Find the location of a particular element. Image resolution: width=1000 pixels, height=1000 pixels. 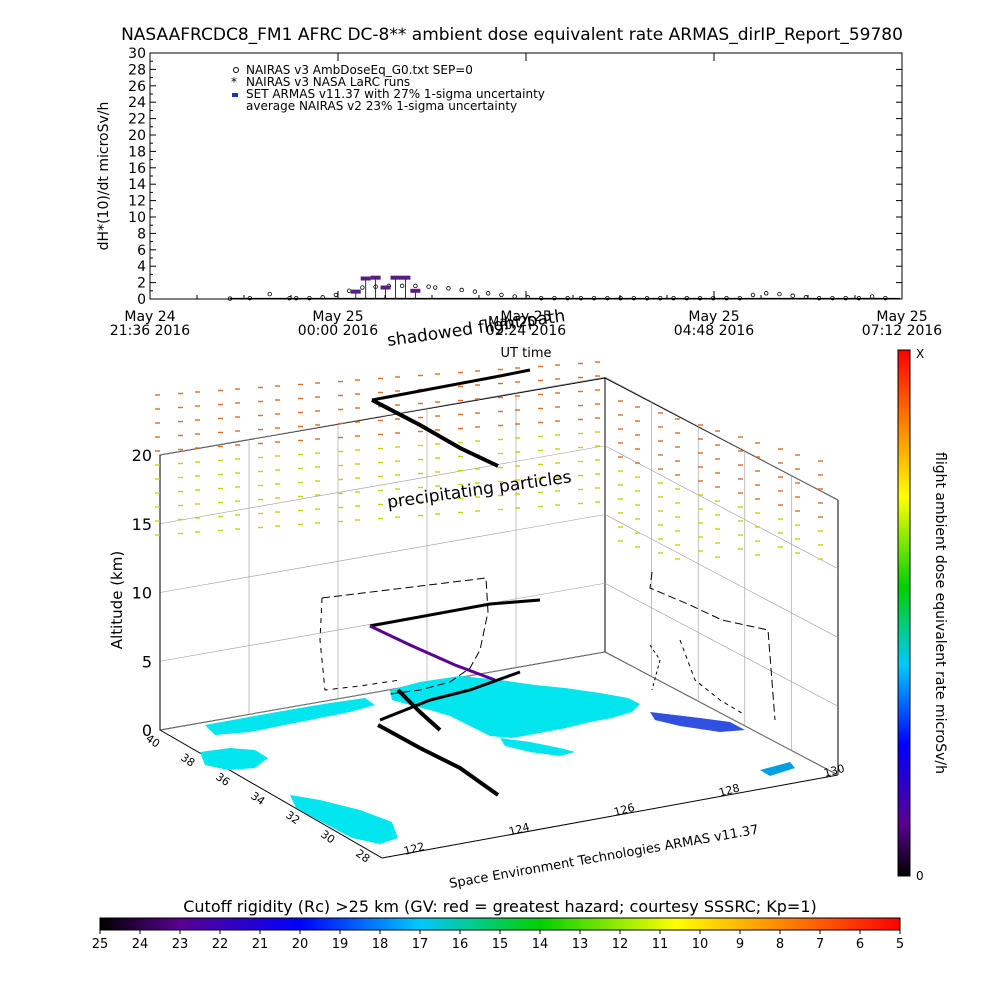

top-y-tick-label: 0 is located at coordinates (141, 300).